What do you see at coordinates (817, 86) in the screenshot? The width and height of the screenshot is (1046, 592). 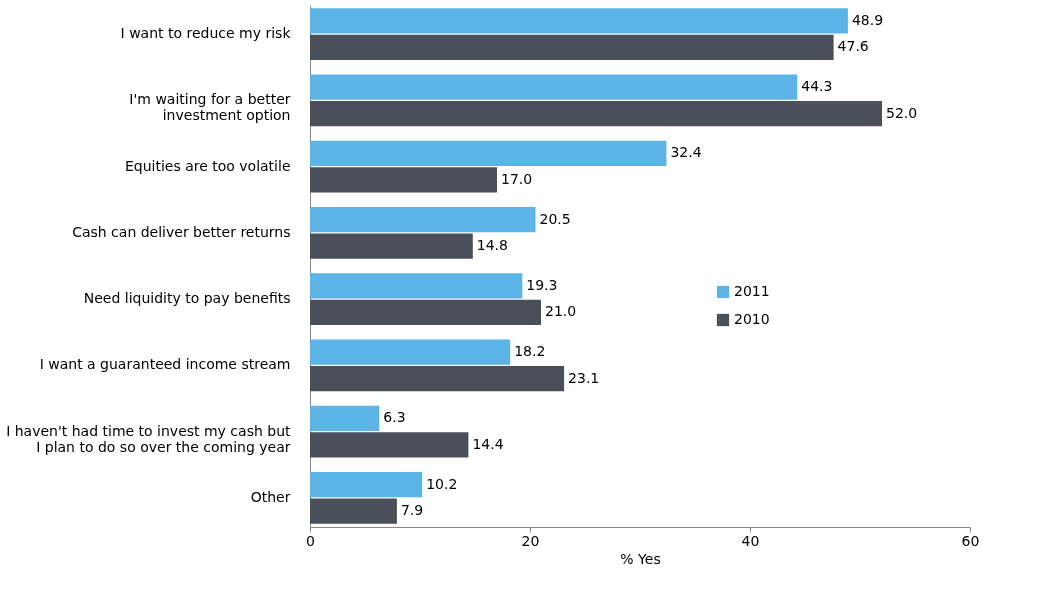 I see `data-label: 44.3` at bounding box center [817, 86].